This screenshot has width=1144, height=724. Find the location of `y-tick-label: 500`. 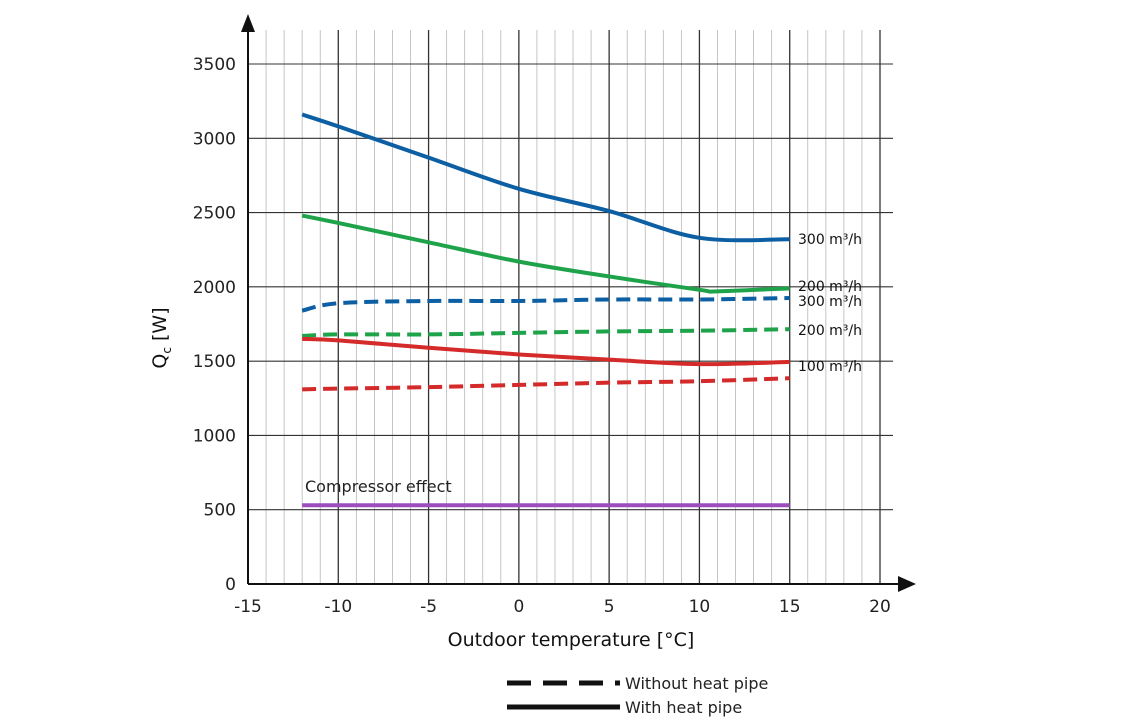

y-tick-label: 500 is located at coordinates (220, 511).